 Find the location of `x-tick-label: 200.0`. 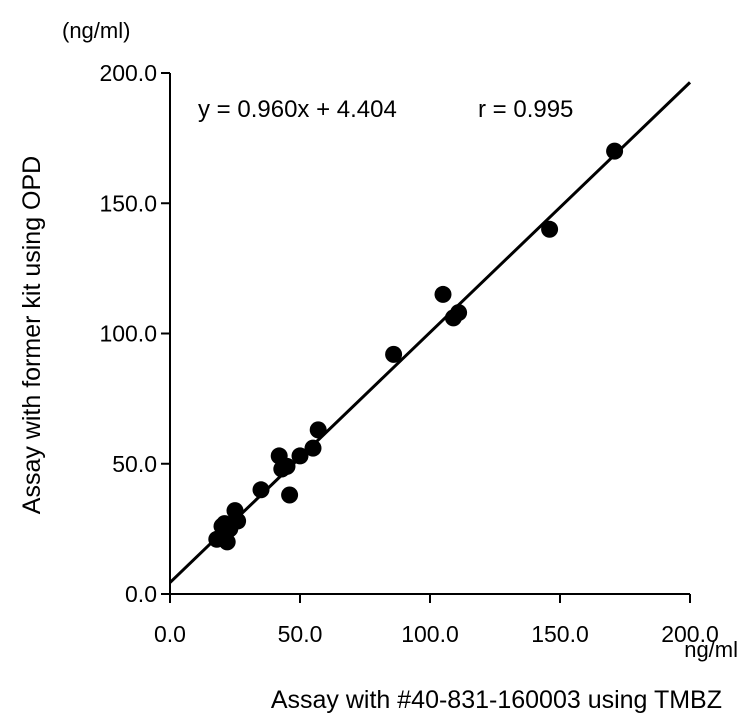

x-tick-label: 200.0 is located at coordinates (690, 634).